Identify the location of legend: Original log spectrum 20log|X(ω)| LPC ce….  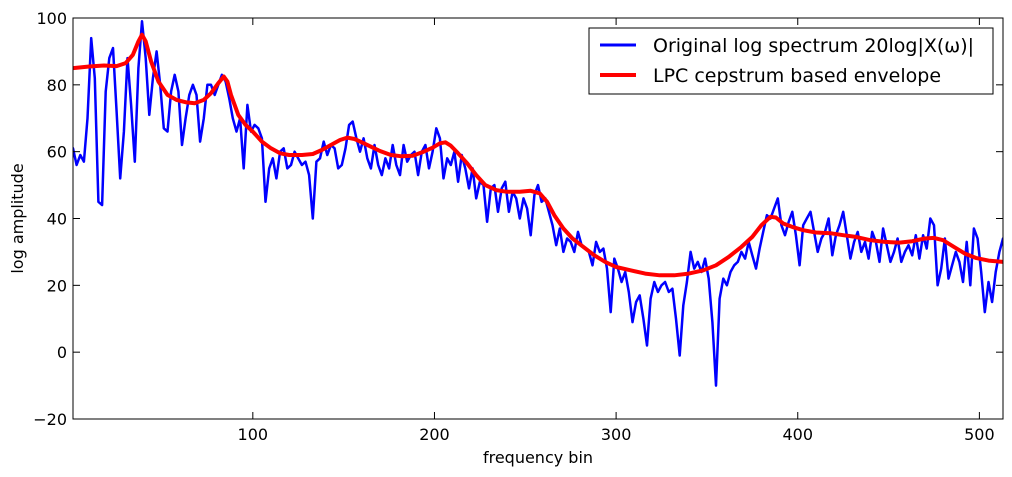
(791, 61).